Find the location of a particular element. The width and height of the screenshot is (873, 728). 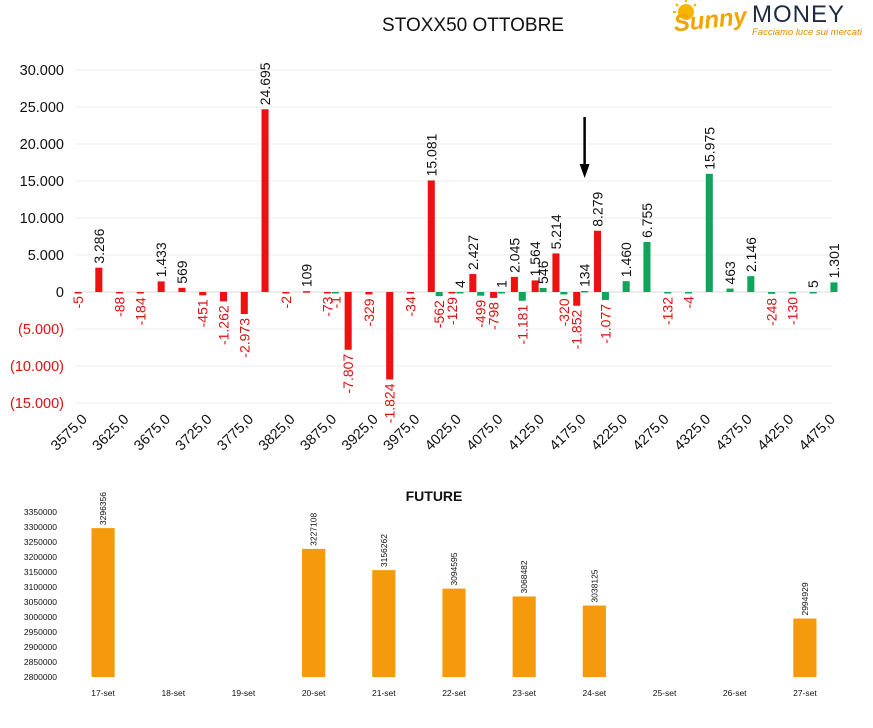

x-tick-label: 19-set is located at coordinates (244, 693).